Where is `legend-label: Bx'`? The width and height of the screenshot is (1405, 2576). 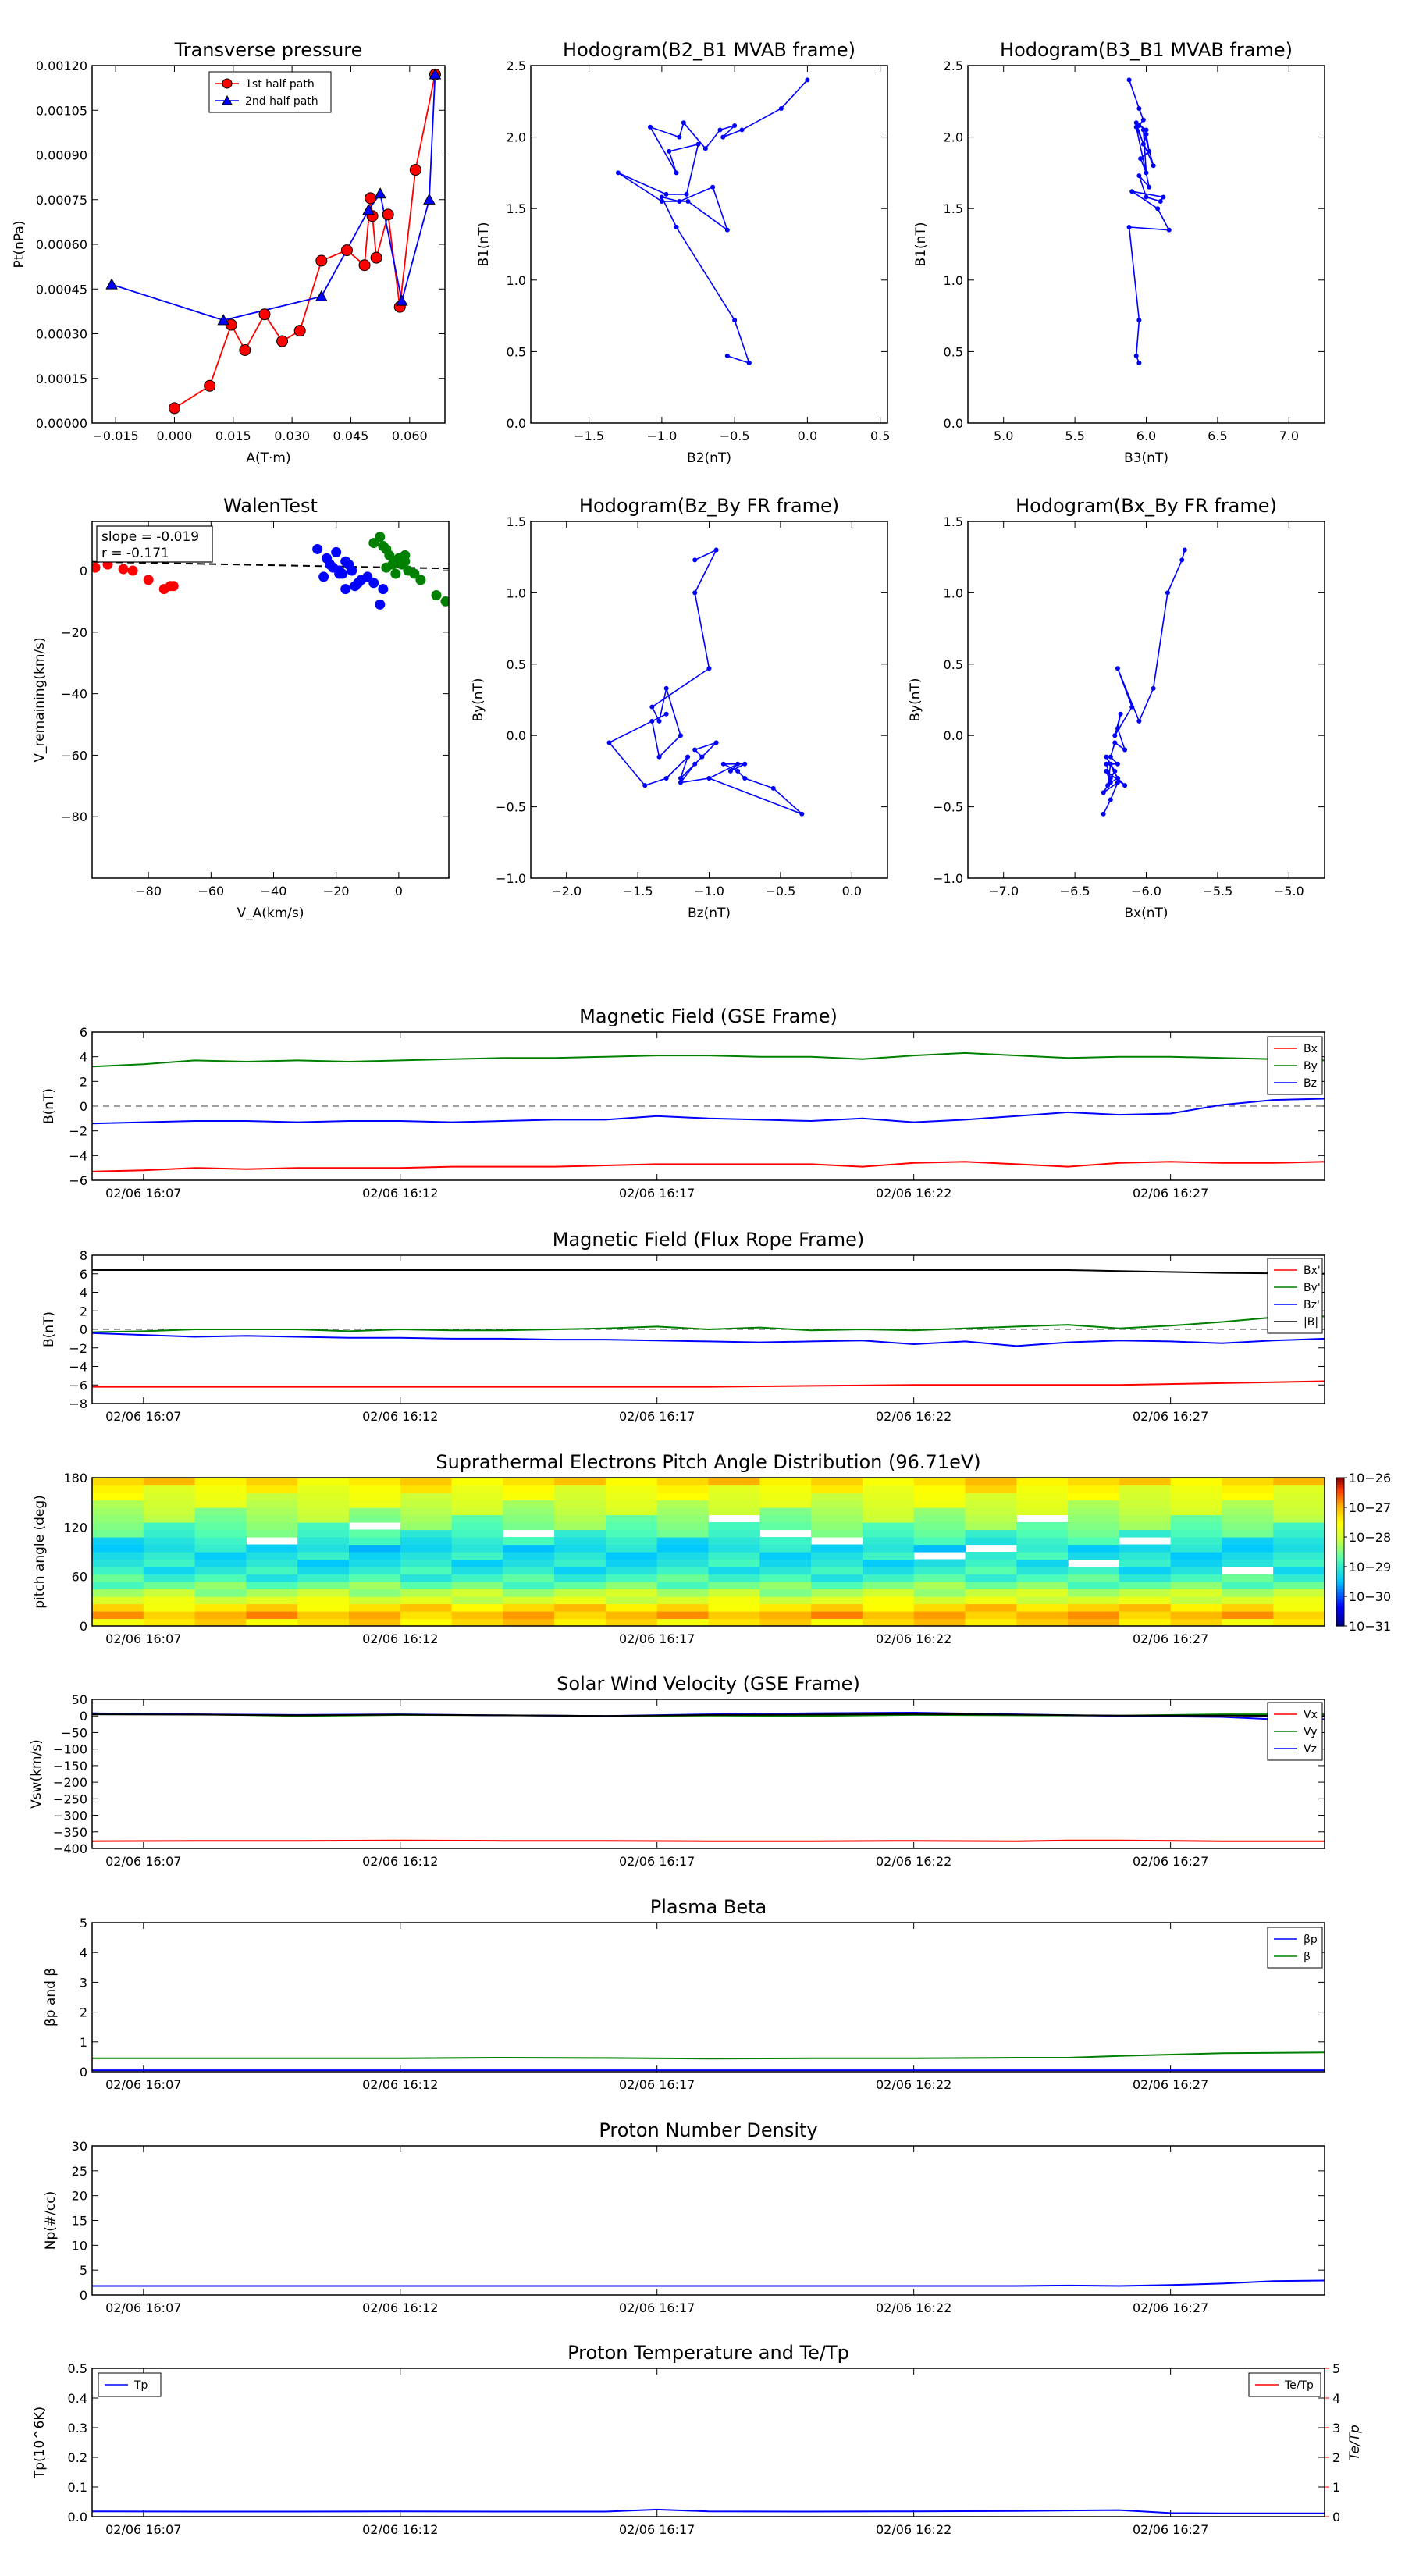
legend-label: Bx' is located at coordinates (1312, 1271).